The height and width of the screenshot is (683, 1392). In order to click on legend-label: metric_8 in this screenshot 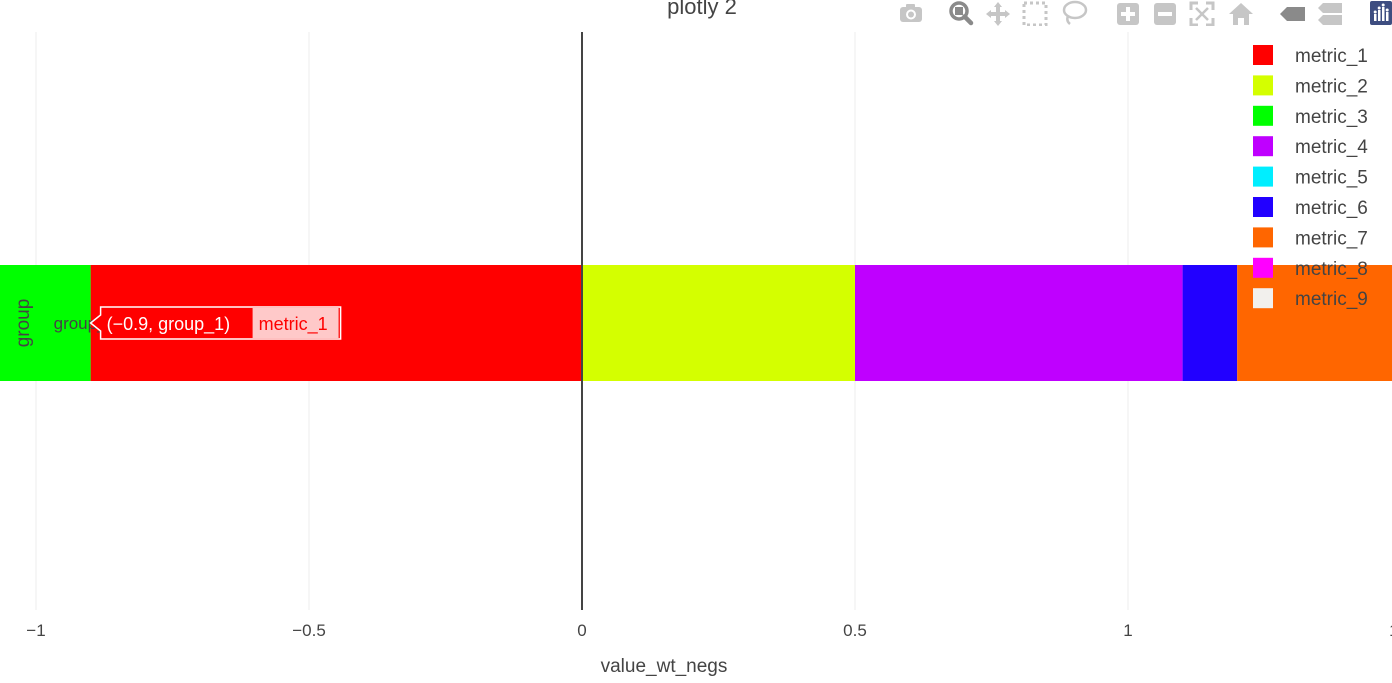, I will do `click(1331, 269)`.